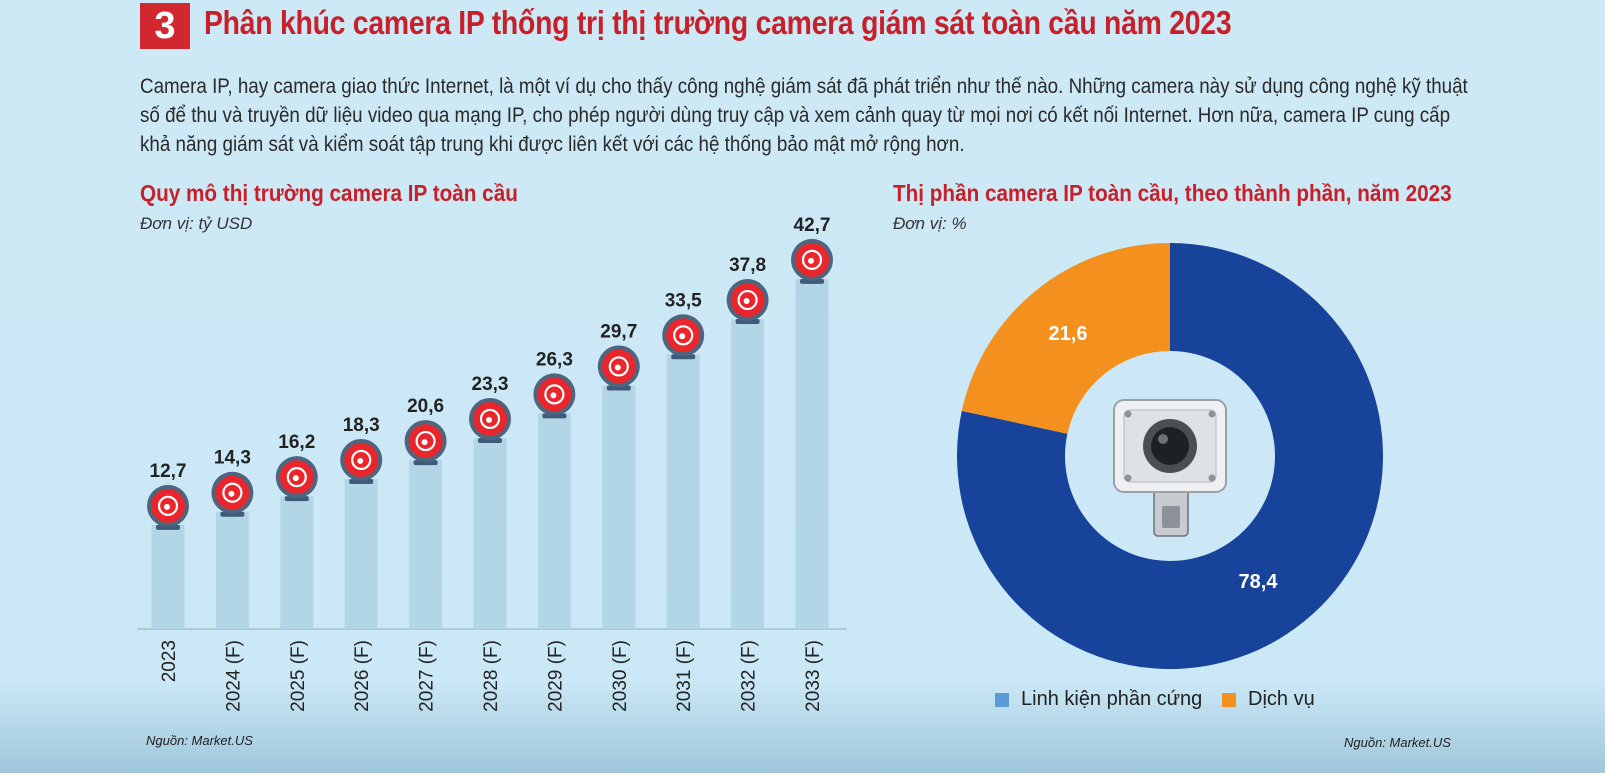  I want to click on camera-lens-outer, so click(1170, 446).